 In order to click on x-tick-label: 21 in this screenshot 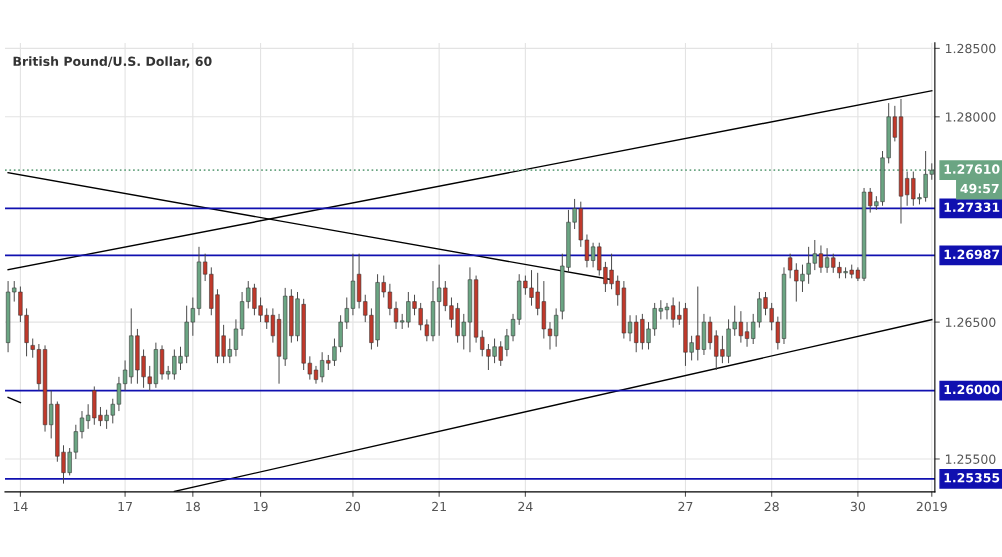, I will do `click(439, 506)`.